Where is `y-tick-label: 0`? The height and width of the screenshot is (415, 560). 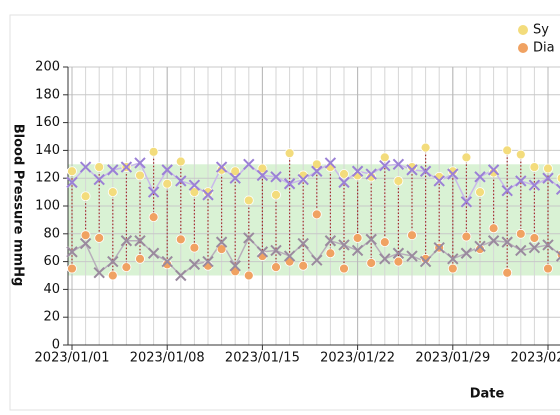 y-tick-label: 0 is located at coordinates (56, 345).